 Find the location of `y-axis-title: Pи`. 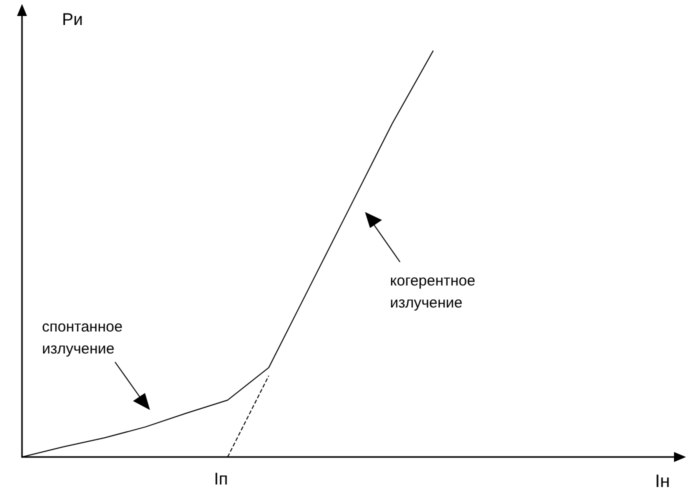

y-axis-title: Pи is located at coordinates (72, 19).